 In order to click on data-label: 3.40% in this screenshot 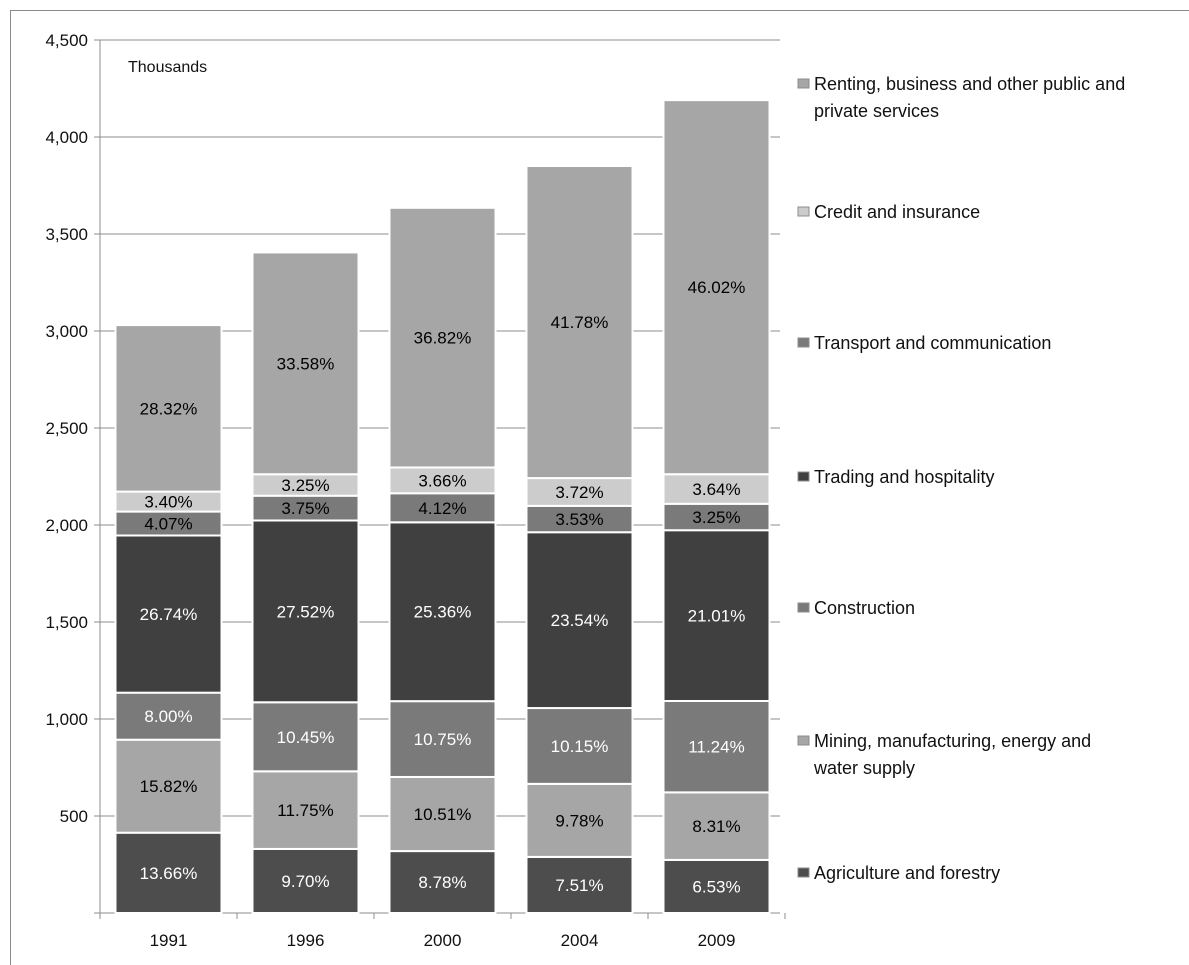, I will do `click(168, 502)`.